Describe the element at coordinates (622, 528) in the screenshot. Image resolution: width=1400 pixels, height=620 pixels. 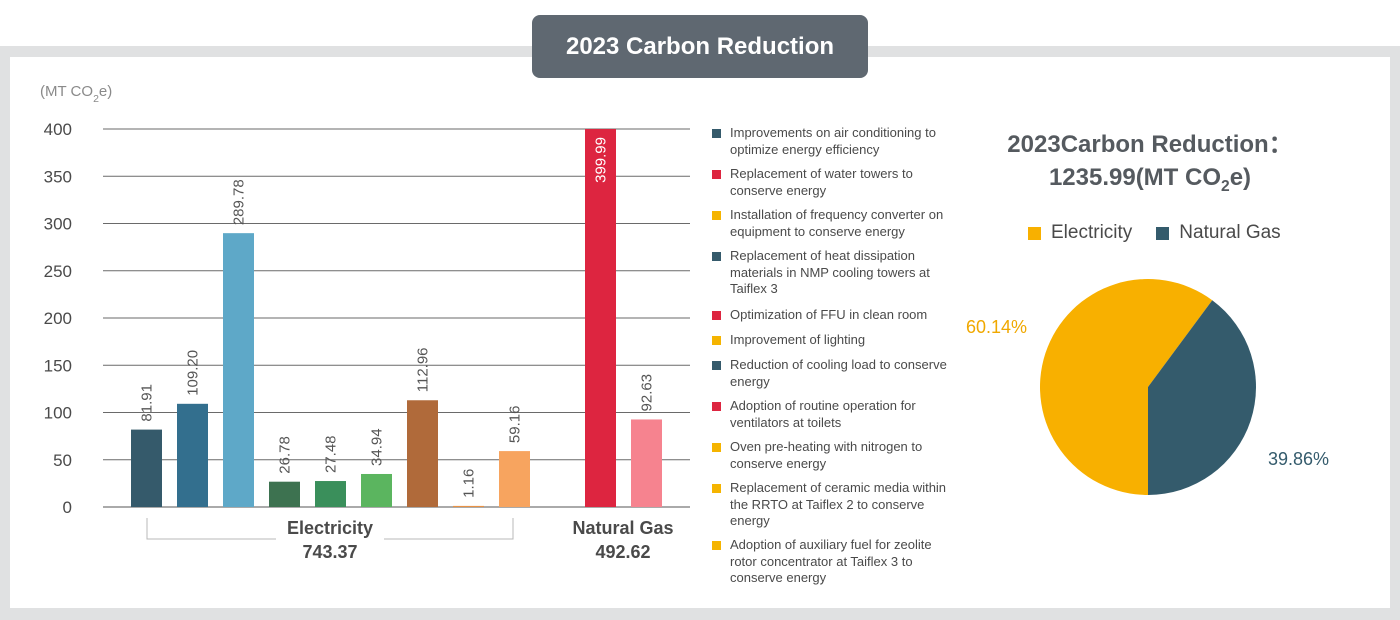
I see `group-label: Natural Gas` at that location.